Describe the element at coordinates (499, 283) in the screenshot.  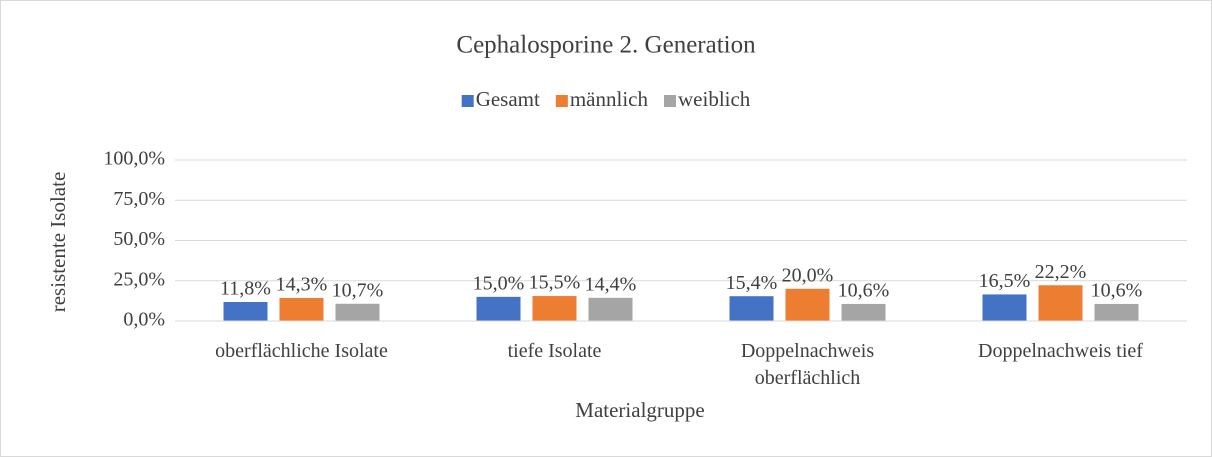
I see `data-label: 15,0%` at that location.